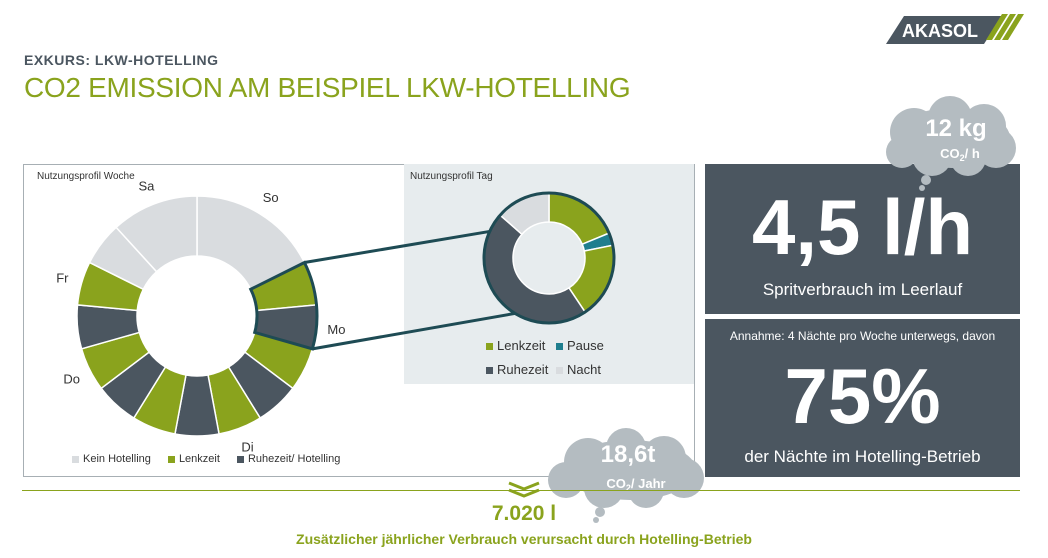 The image size is (1048, 558). Describe the element at coordinates (121, 60) in the screenshot. I see `supertitle: EXKURS: LKW-HOTELLING` at that location.